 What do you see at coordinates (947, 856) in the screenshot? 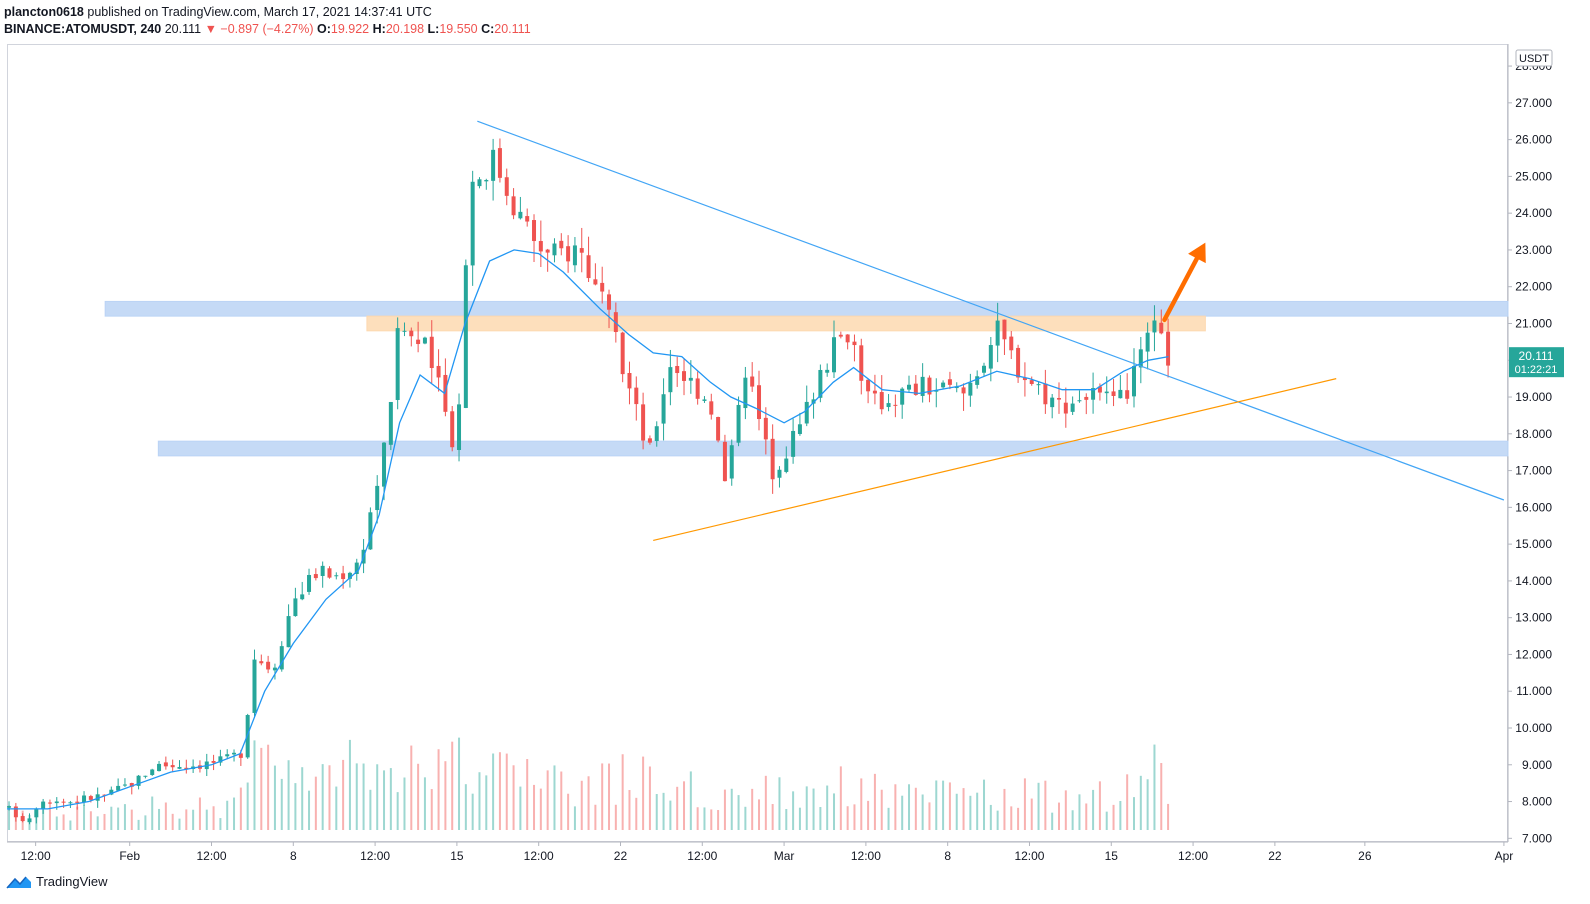
I see `time-tick-label: 8` at bounding box center [947, 856].